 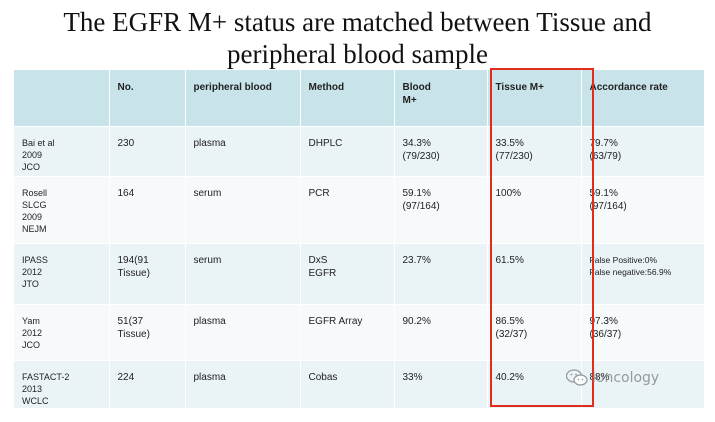 What do you see at coordinates (441, 150) in the screenshot?
I see `cell-blood-m: 34.3% (79/230)` at bounding box center [441, 150].